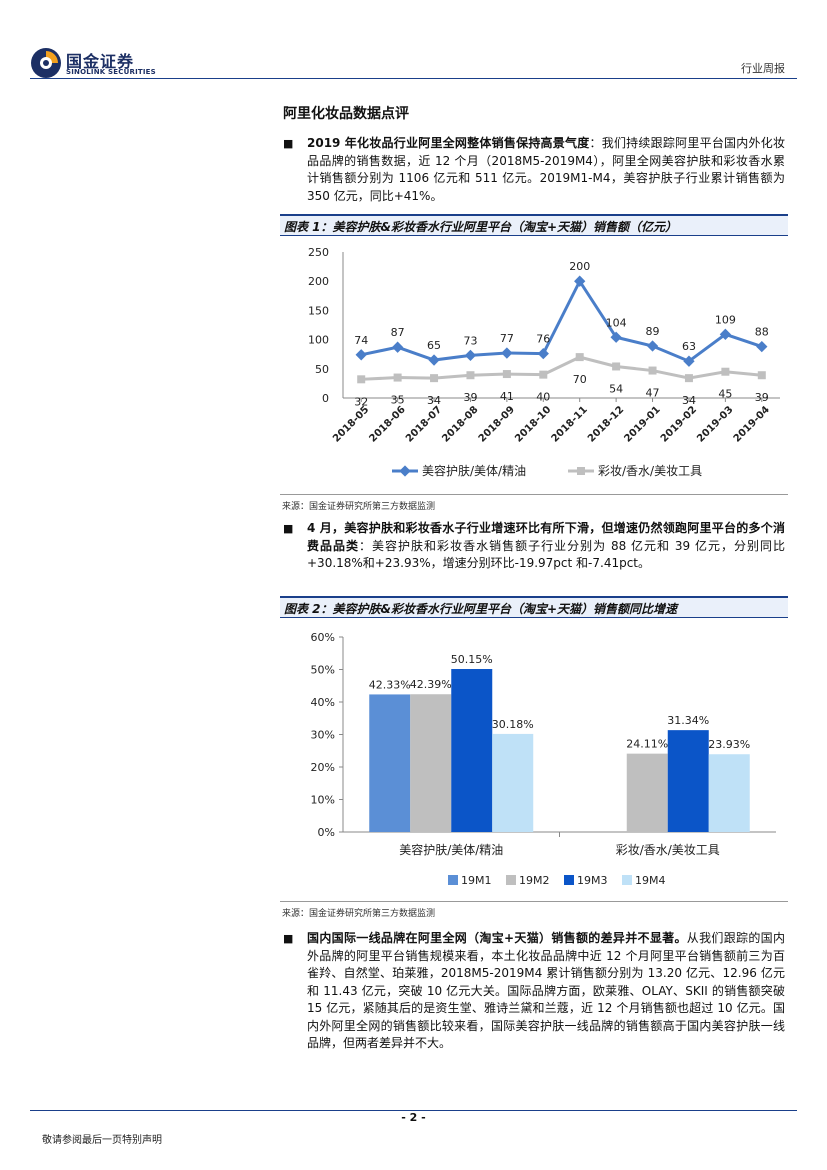  What do you see at coordinates (592, 880) in the screenshot?
I see `legend-label: 19M3` at bounding box center [592, 880].